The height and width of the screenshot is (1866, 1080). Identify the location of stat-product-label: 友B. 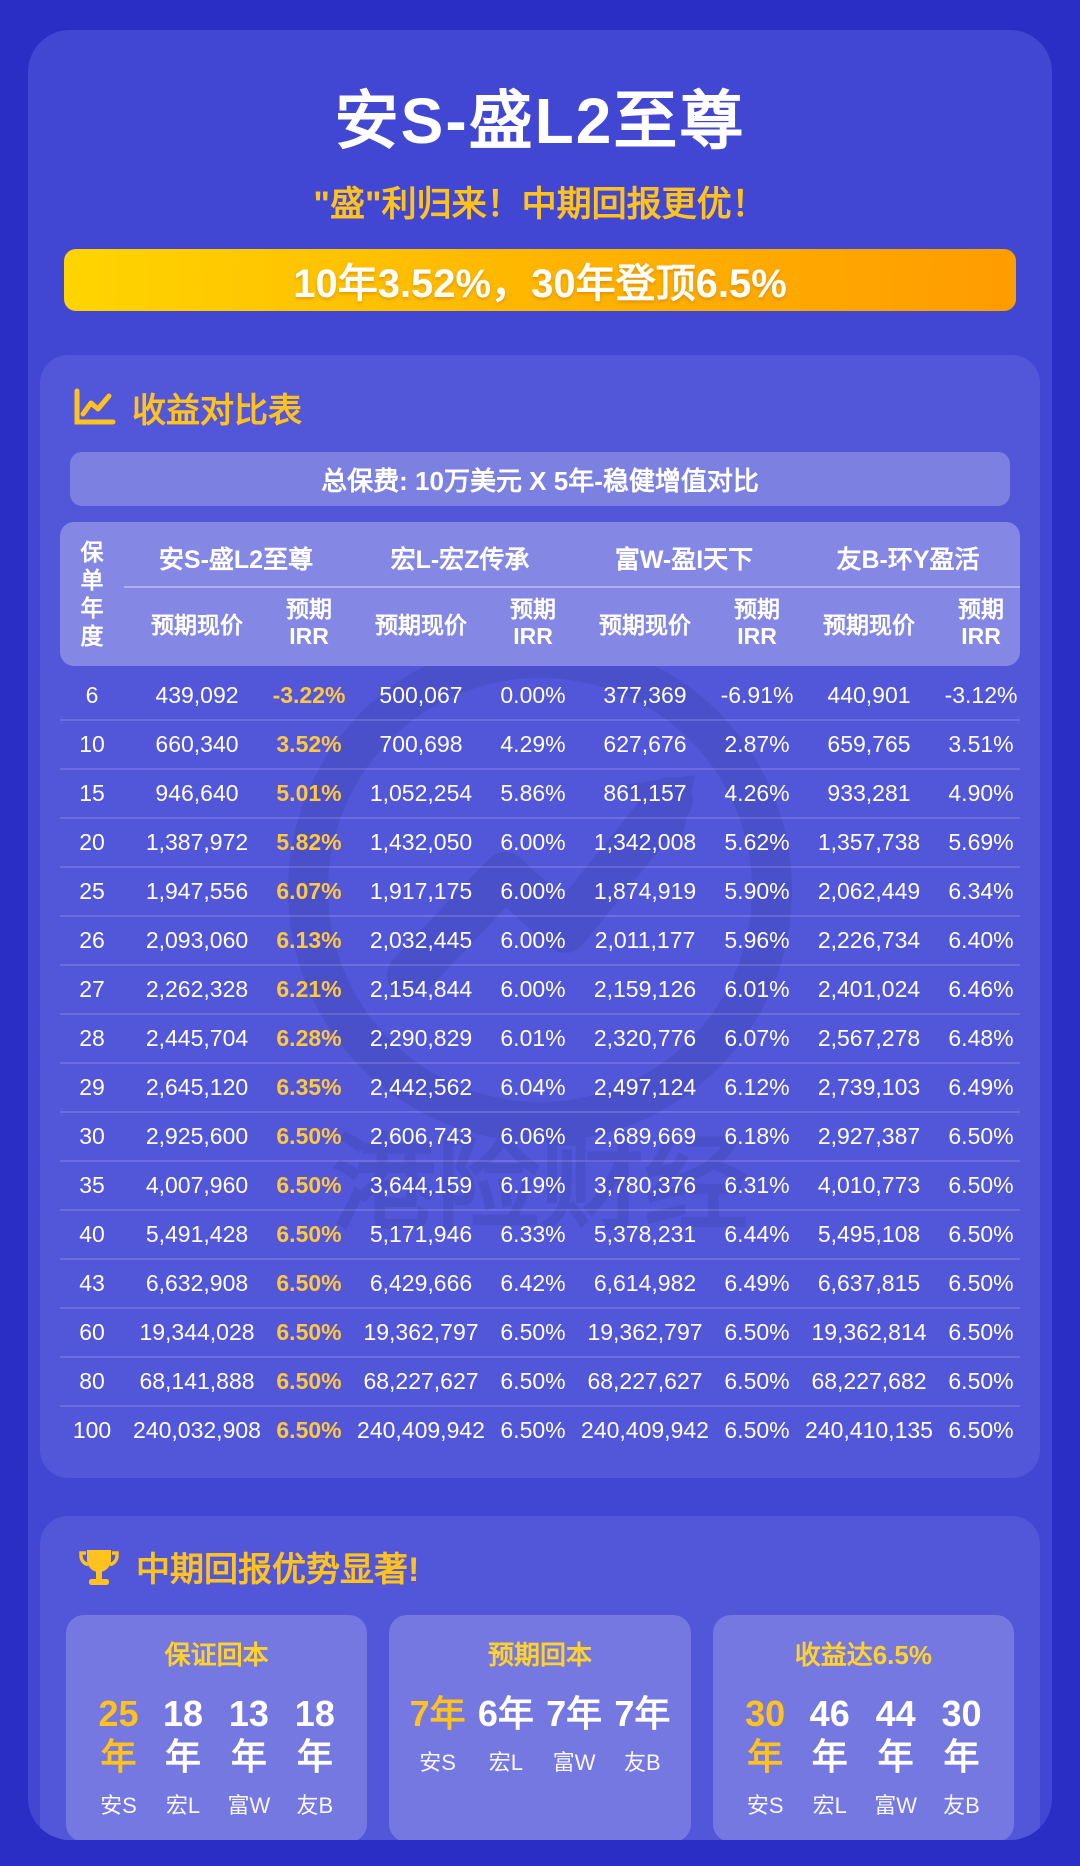
(315, 1806).